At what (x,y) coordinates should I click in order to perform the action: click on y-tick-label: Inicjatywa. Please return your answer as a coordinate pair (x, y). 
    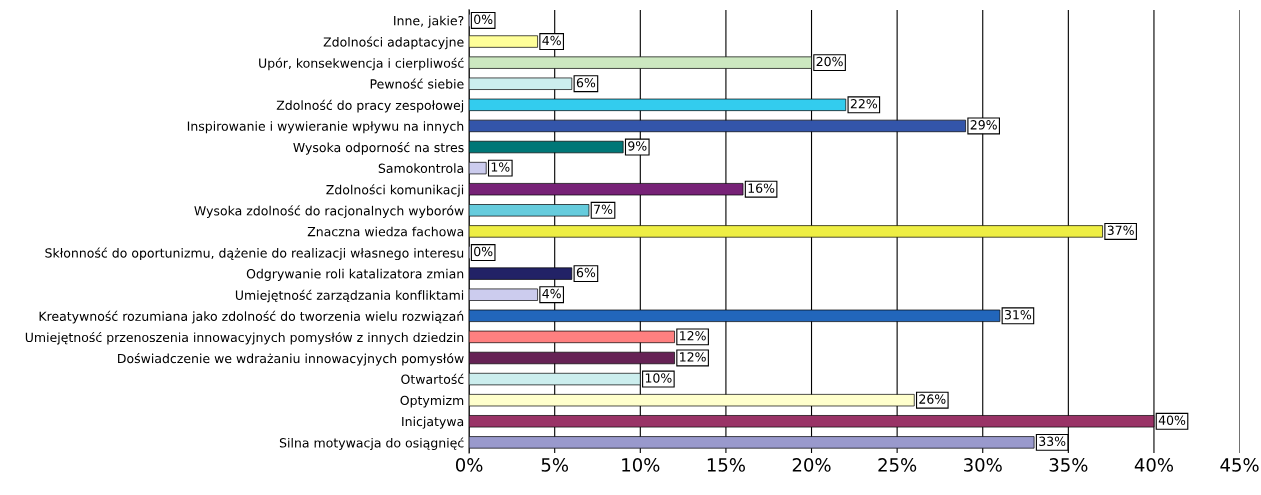
    Looking at the image, I should click on (433, 422).